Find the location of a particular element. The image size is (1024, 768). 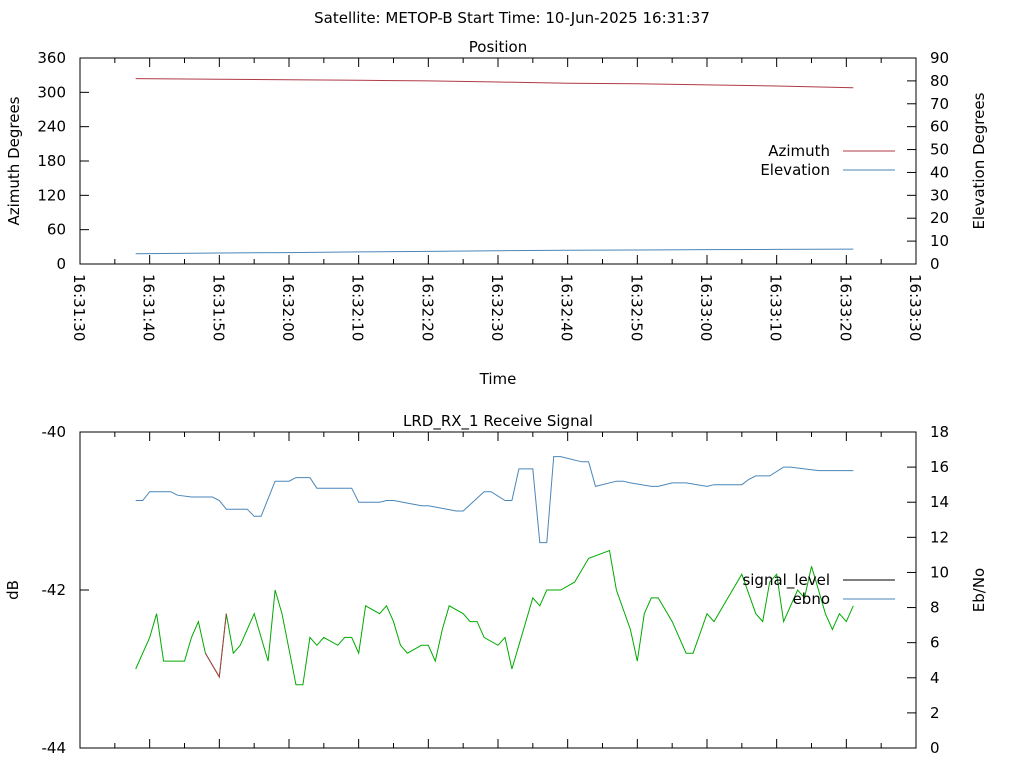

x-tick-label: 16:33:20 is located at coordinates (845, 307).